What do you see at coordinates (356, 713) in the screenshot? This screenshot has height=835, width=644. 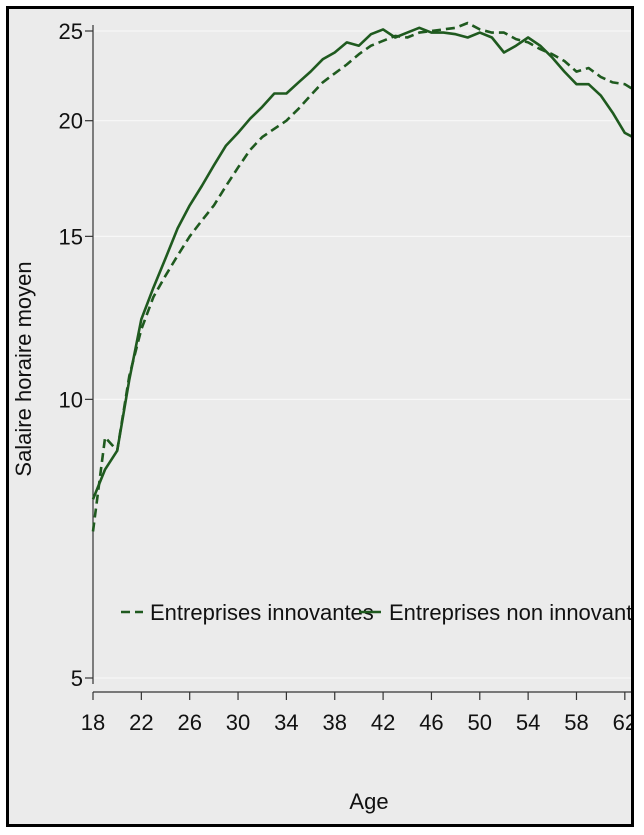 I see `x-ticks: 18 22 26 30 34 38 42 46 50 54 58 62` at bounding box center [356, 713].